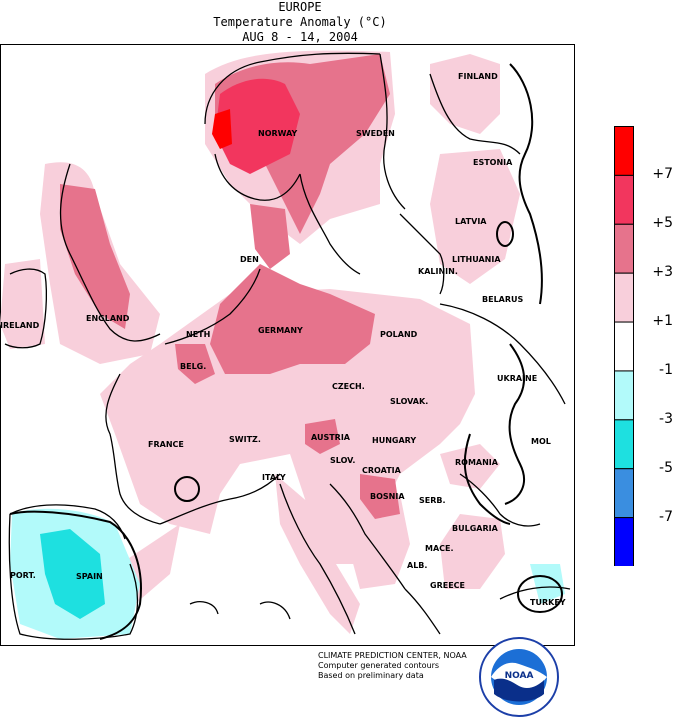 The image size is (673, 723). I want to click on label-belgium: BELG., so click(193, 366).